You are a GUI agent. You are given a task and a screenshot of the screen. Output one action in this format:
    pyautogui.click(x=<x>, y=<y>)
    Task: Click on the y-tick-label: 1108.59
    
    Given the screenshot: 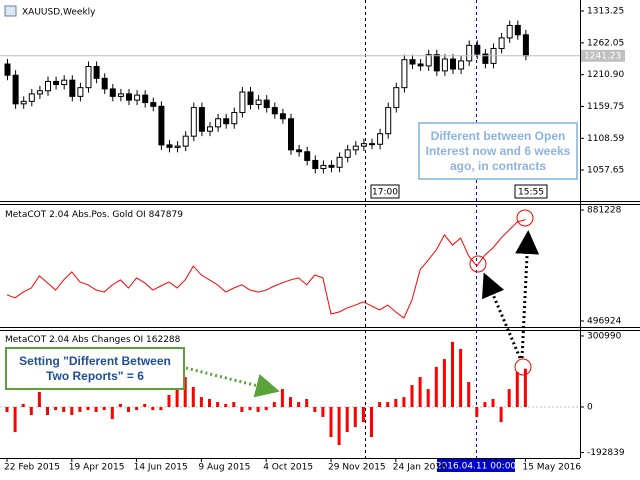 What is the action you would take?
    pyautogui.click(x=605, y=139)
    